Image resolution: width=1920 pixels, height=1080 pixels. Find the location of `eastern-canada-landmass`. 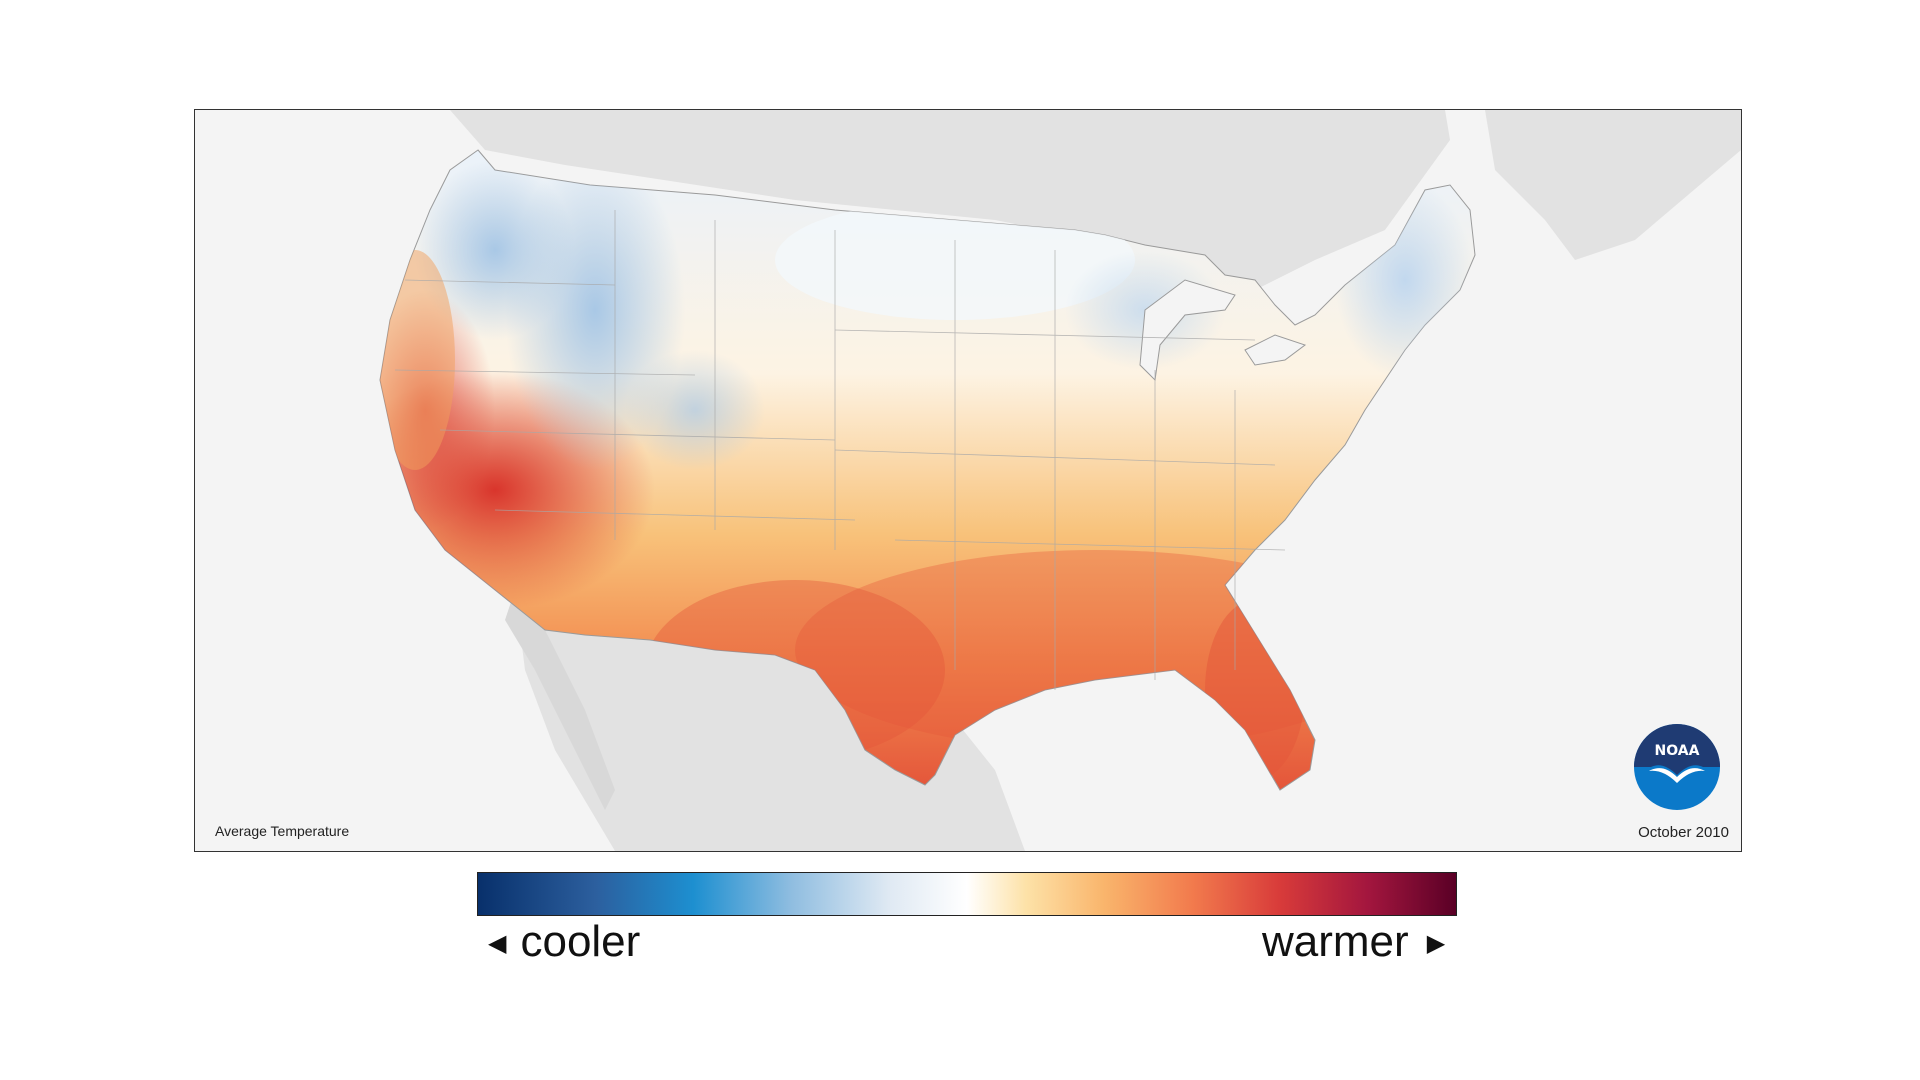

eastern-canada-landmass is located at coordinates (1613, 185).